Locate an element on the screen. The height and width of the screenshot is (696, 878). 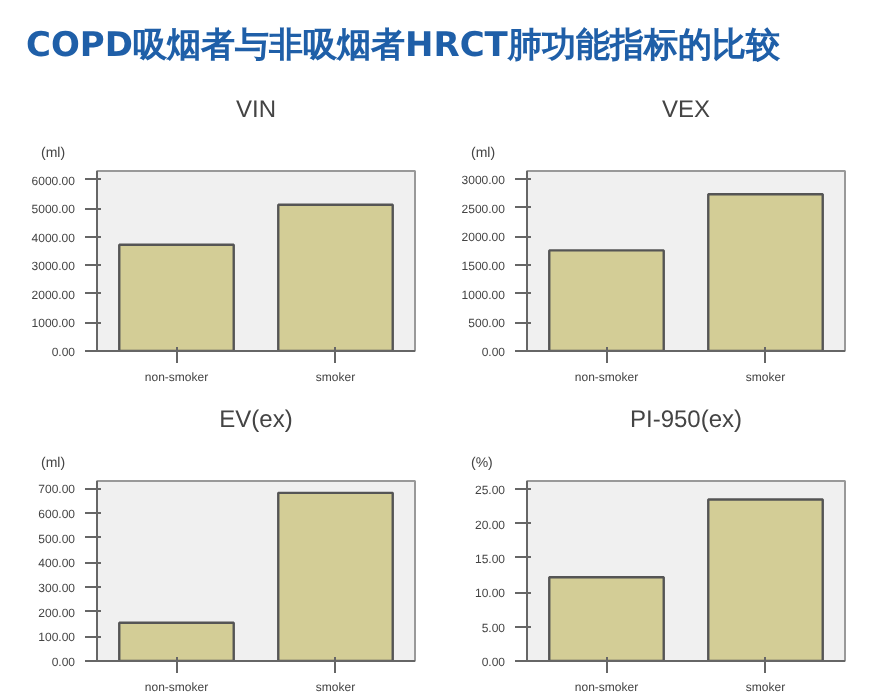
chart-title: VIN is located at coordinates (256, 109).